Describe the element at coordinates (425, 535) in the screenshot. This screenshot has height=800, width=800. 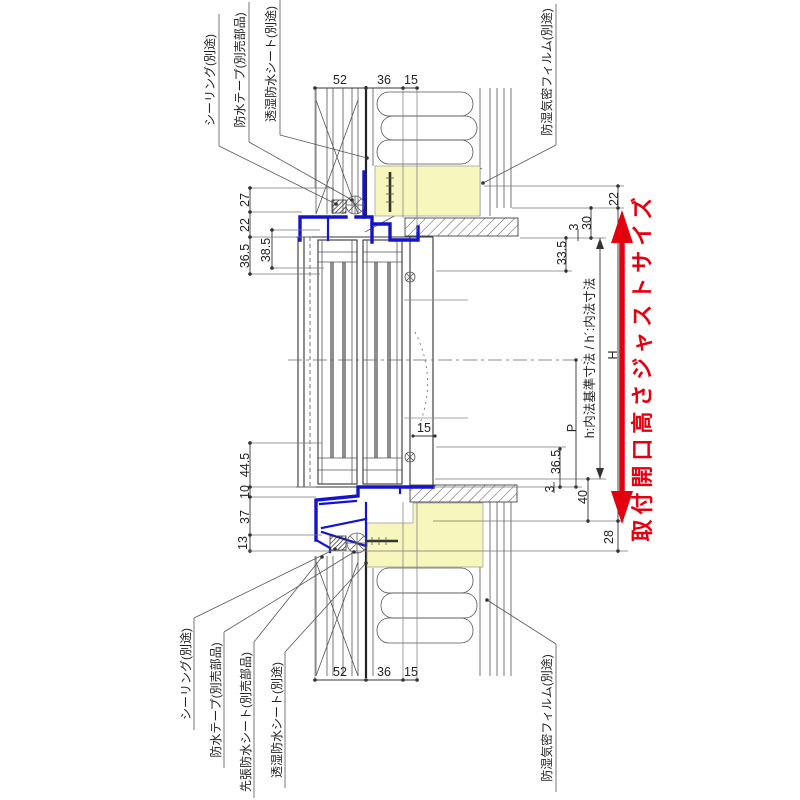
I see `insulation-board-bottom` at that location.